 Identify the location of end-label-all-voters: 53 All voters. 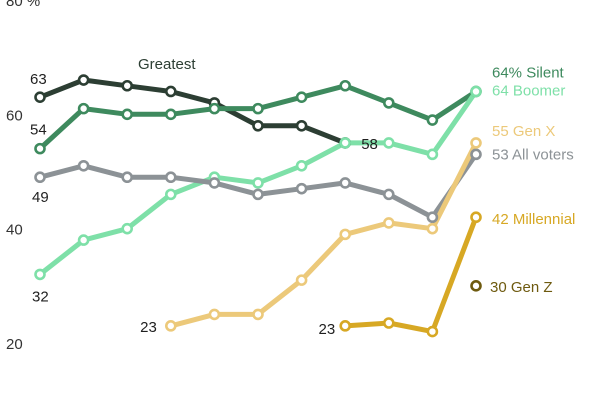
(533, 154).